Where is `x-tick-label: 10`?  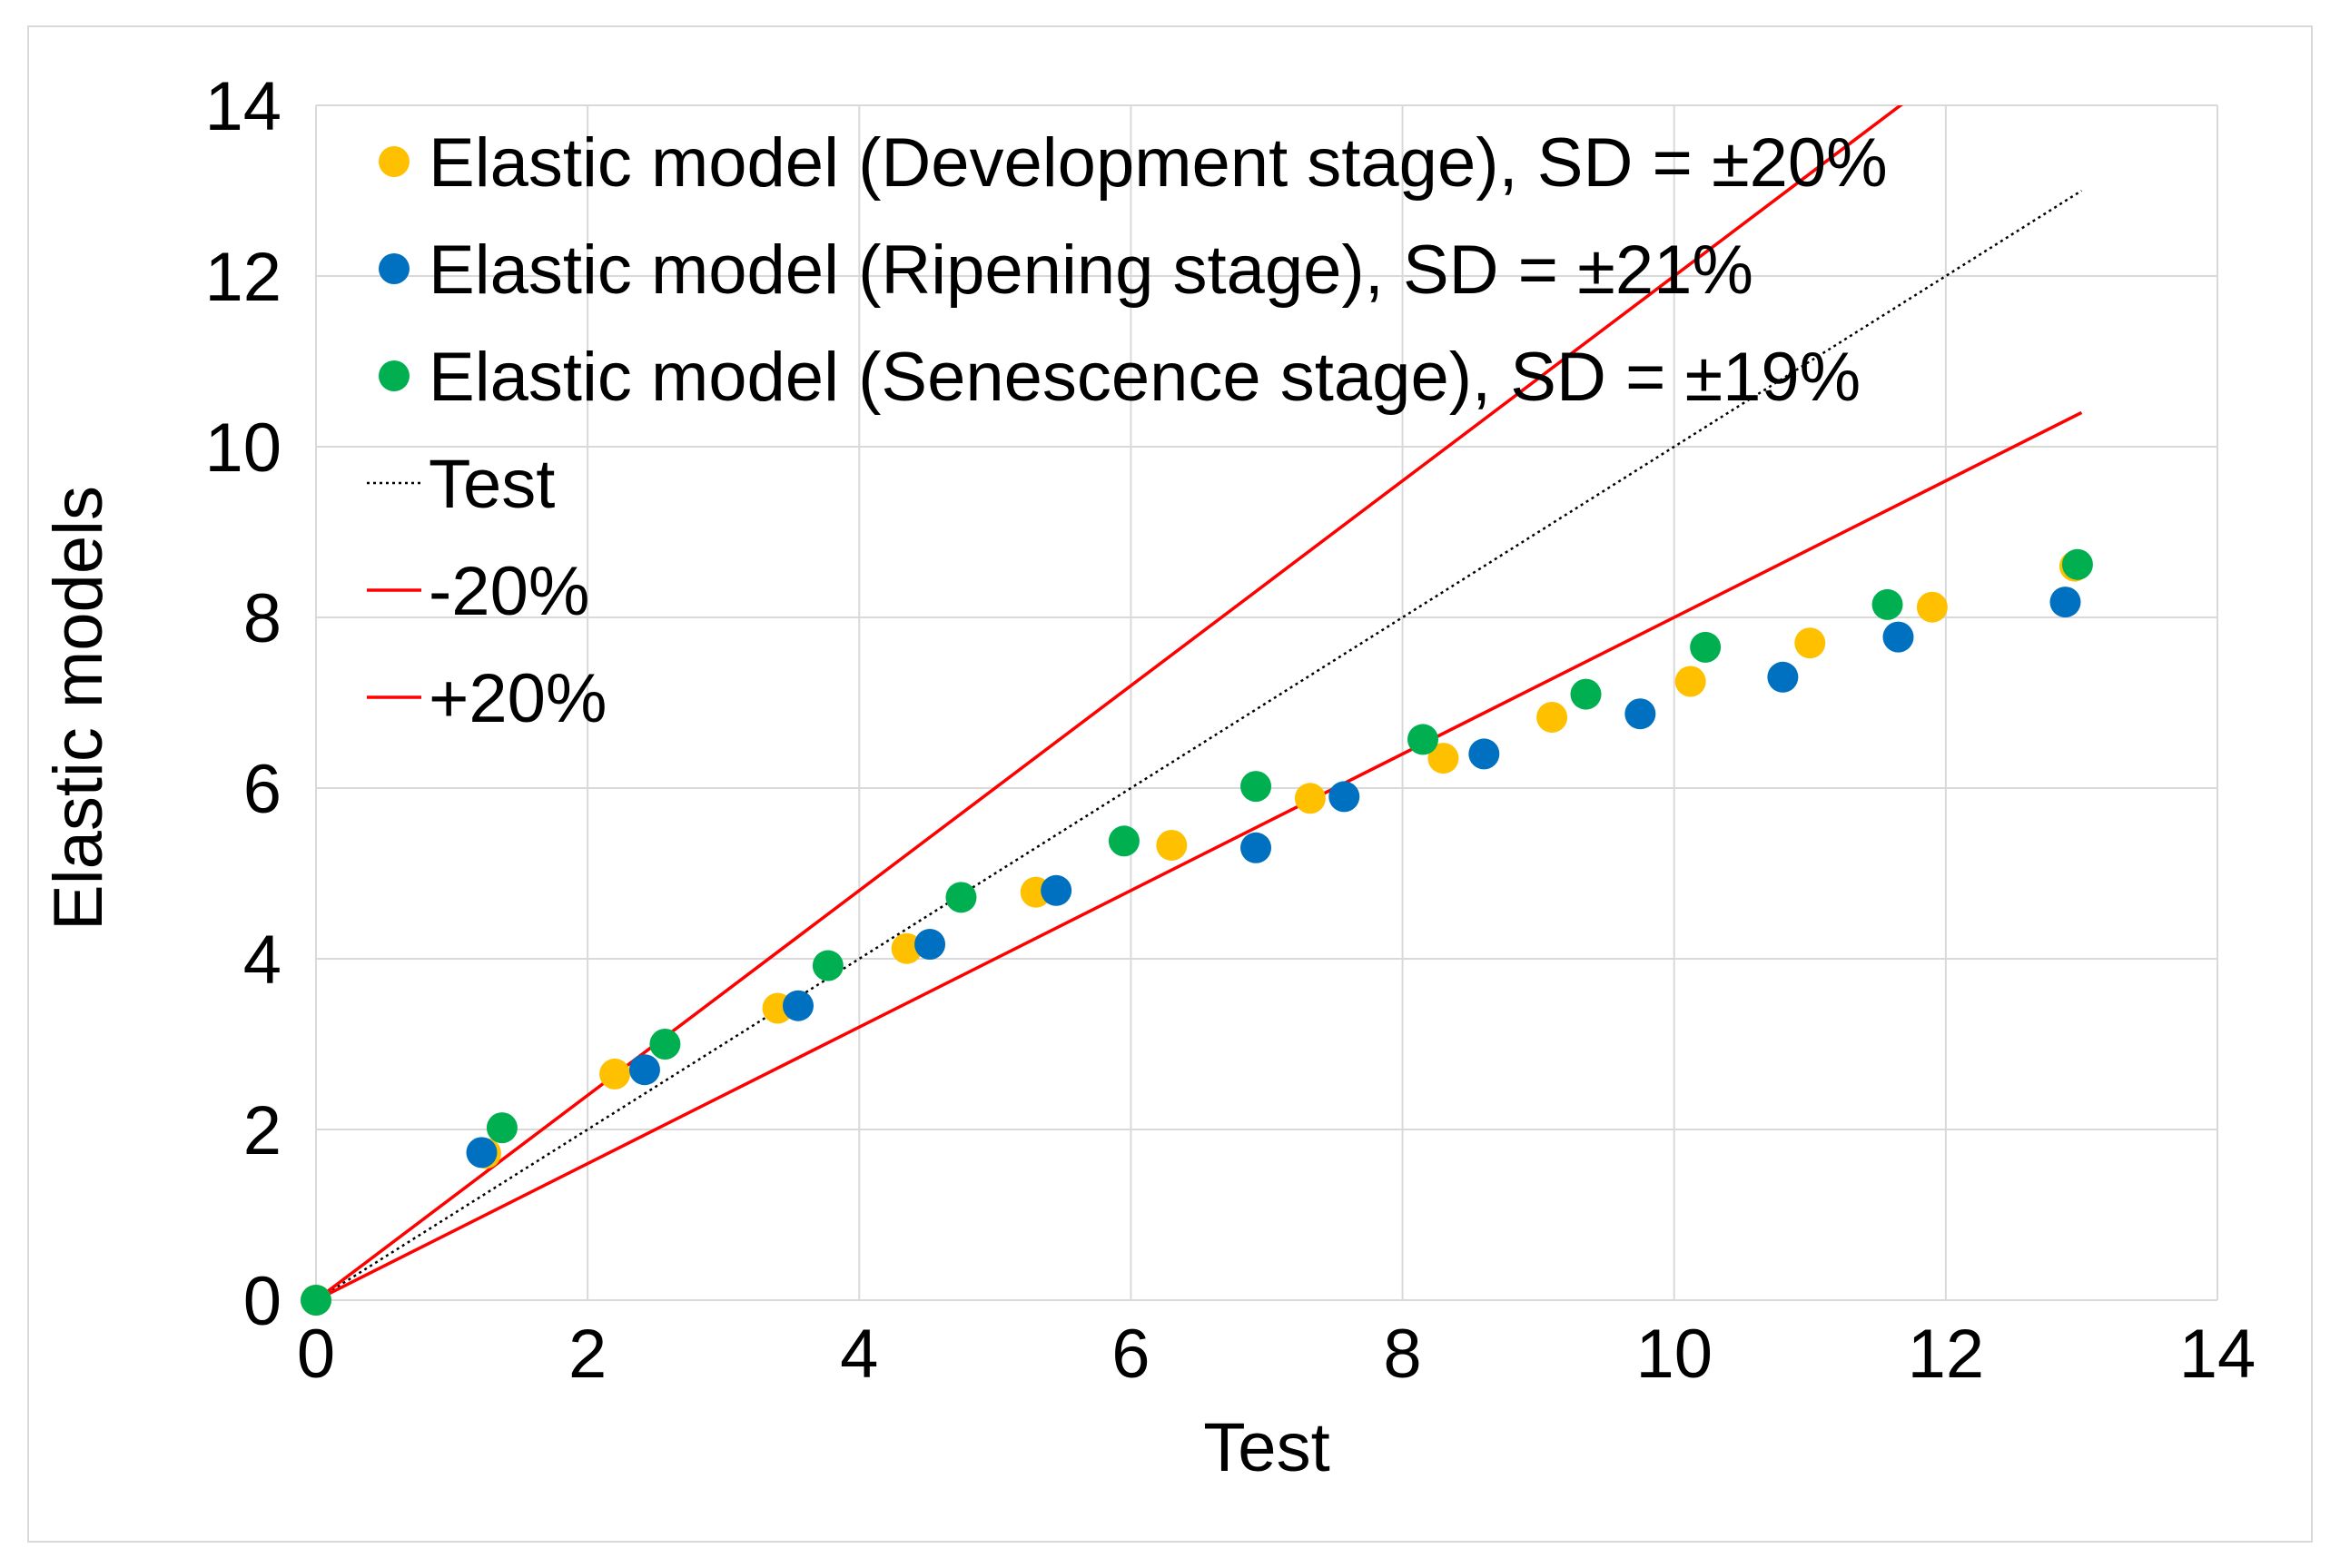
x-tick-label: 10 is located at coordinates (1674, 1355).